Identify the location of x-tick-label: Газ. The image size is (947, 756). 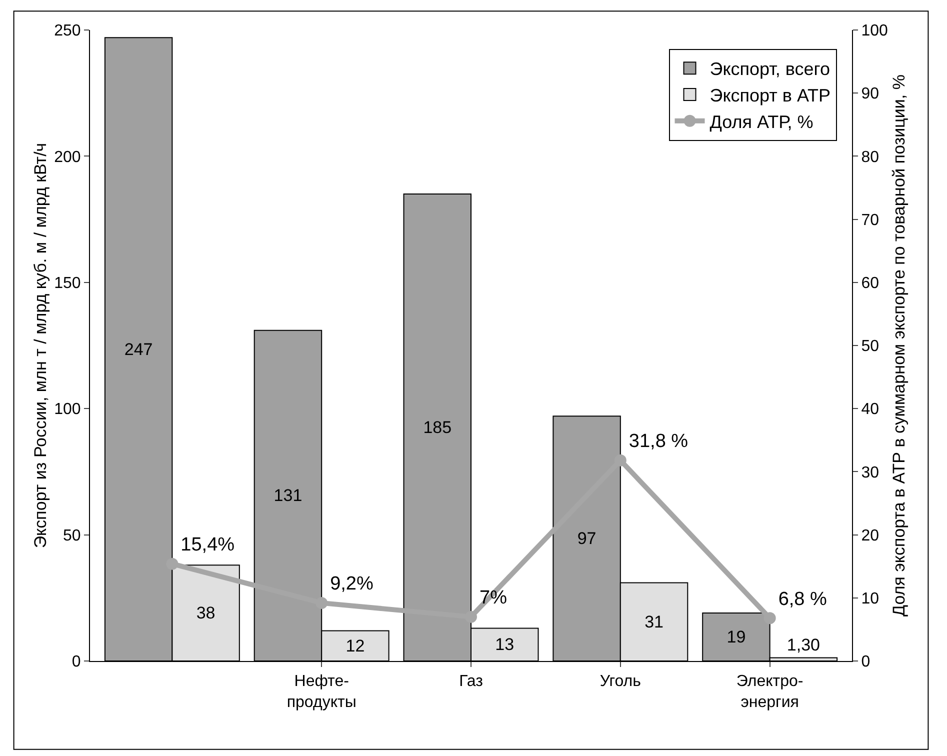
(471, 681).